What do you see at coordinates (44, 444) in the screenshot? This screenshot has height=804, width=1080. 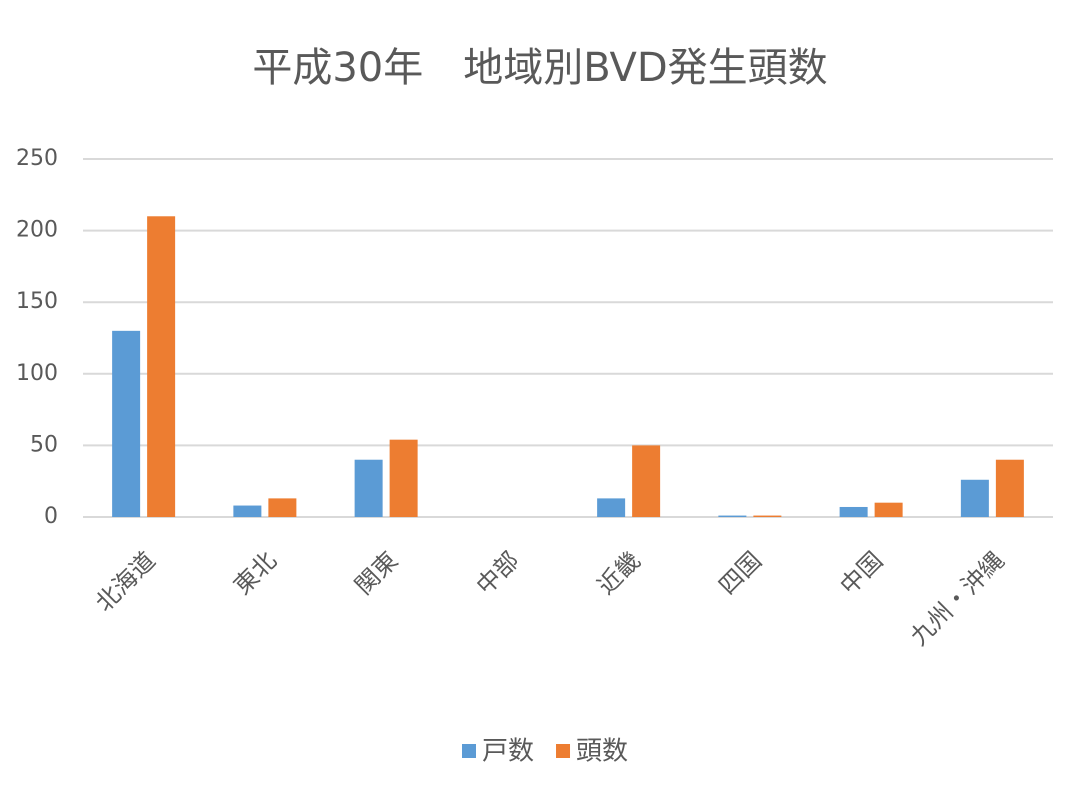 I see `y-tick-label: 50` at bounding box center [44, 444].